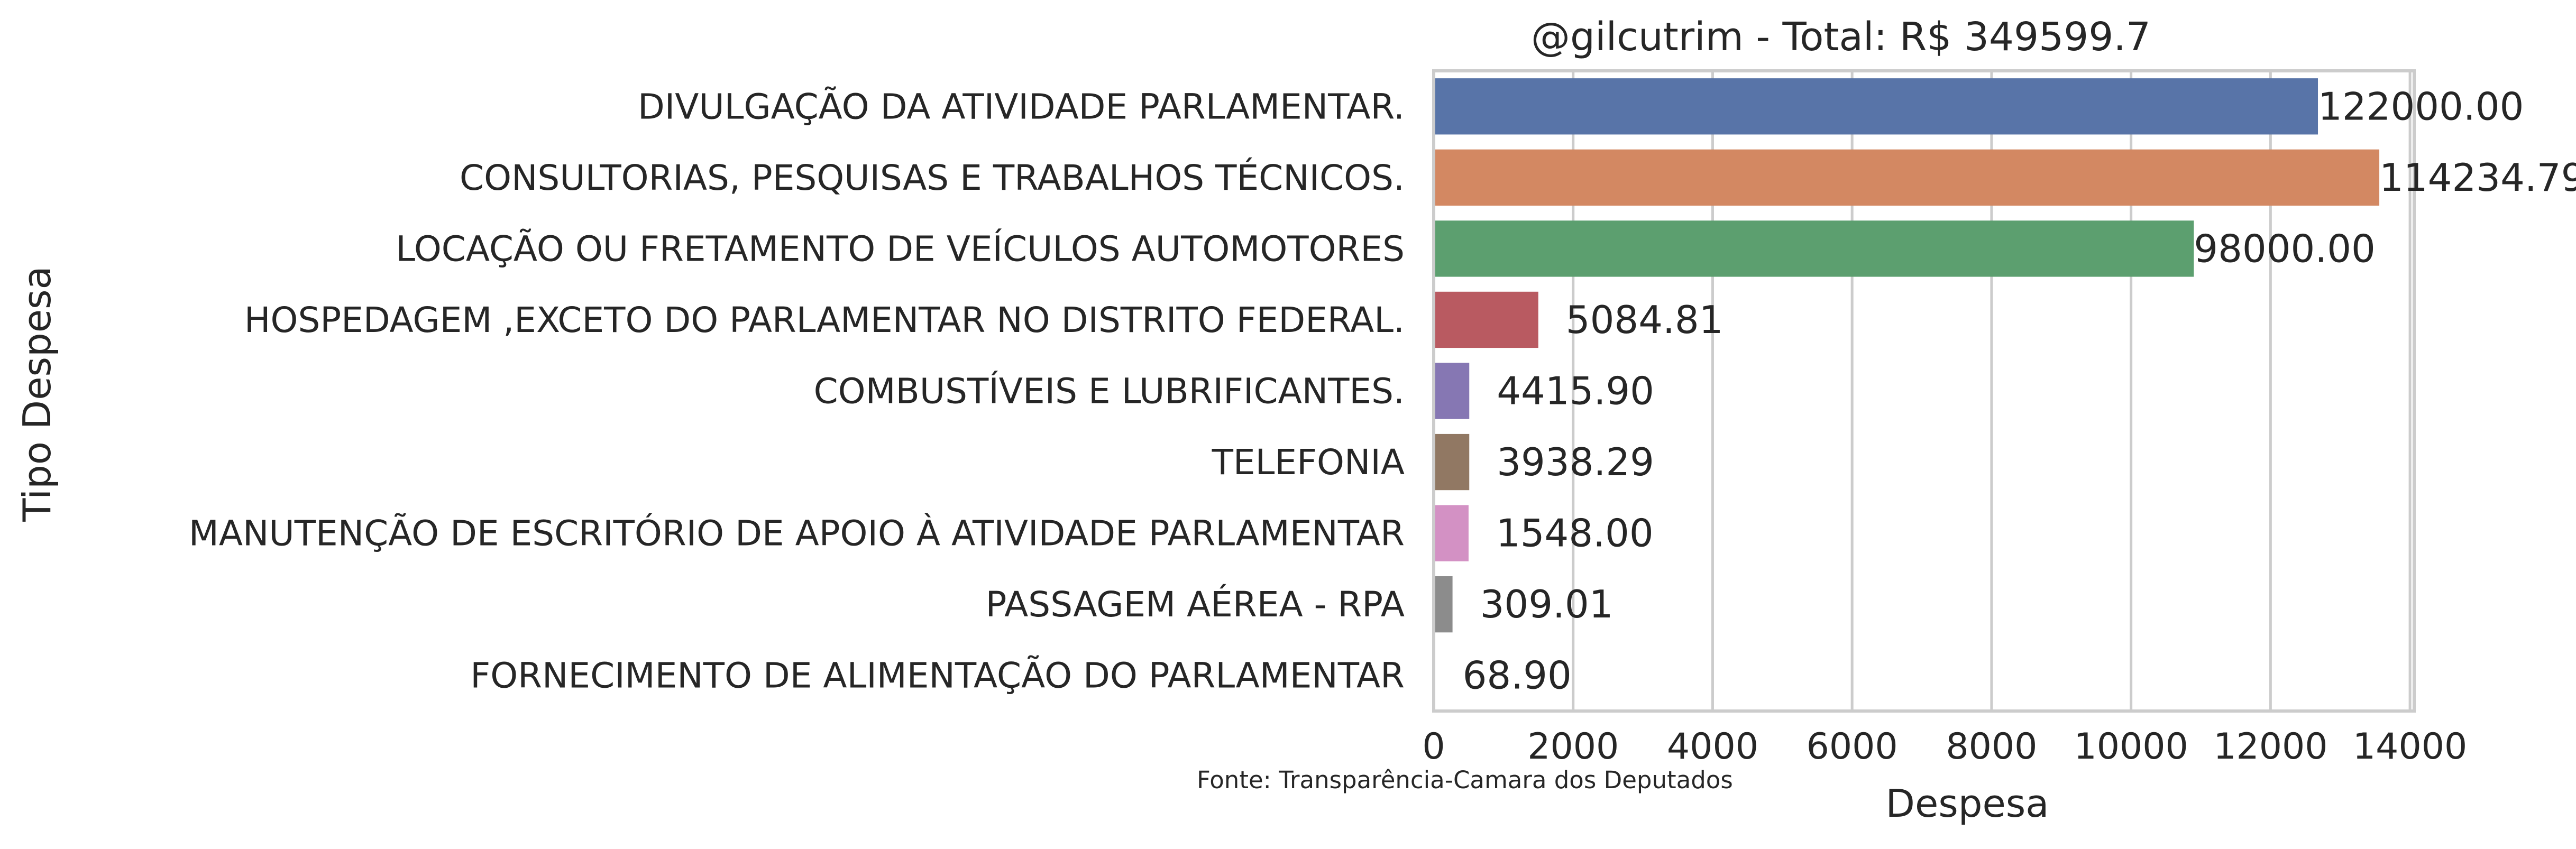 This screenshot has width=2576, height=849. What do you see at coordinates (1576, 391) in the screenshot?
I see `bar-value-label: 4415.90` at bounding box center [1576, 391].